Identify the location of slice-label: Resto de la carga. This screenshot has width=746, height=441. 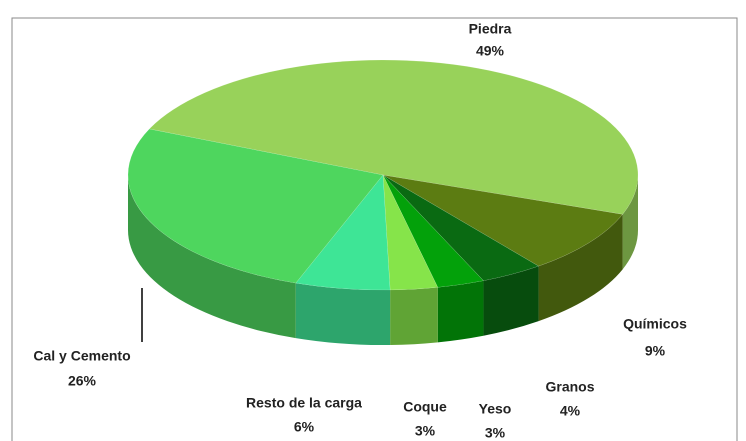
(304, 403).